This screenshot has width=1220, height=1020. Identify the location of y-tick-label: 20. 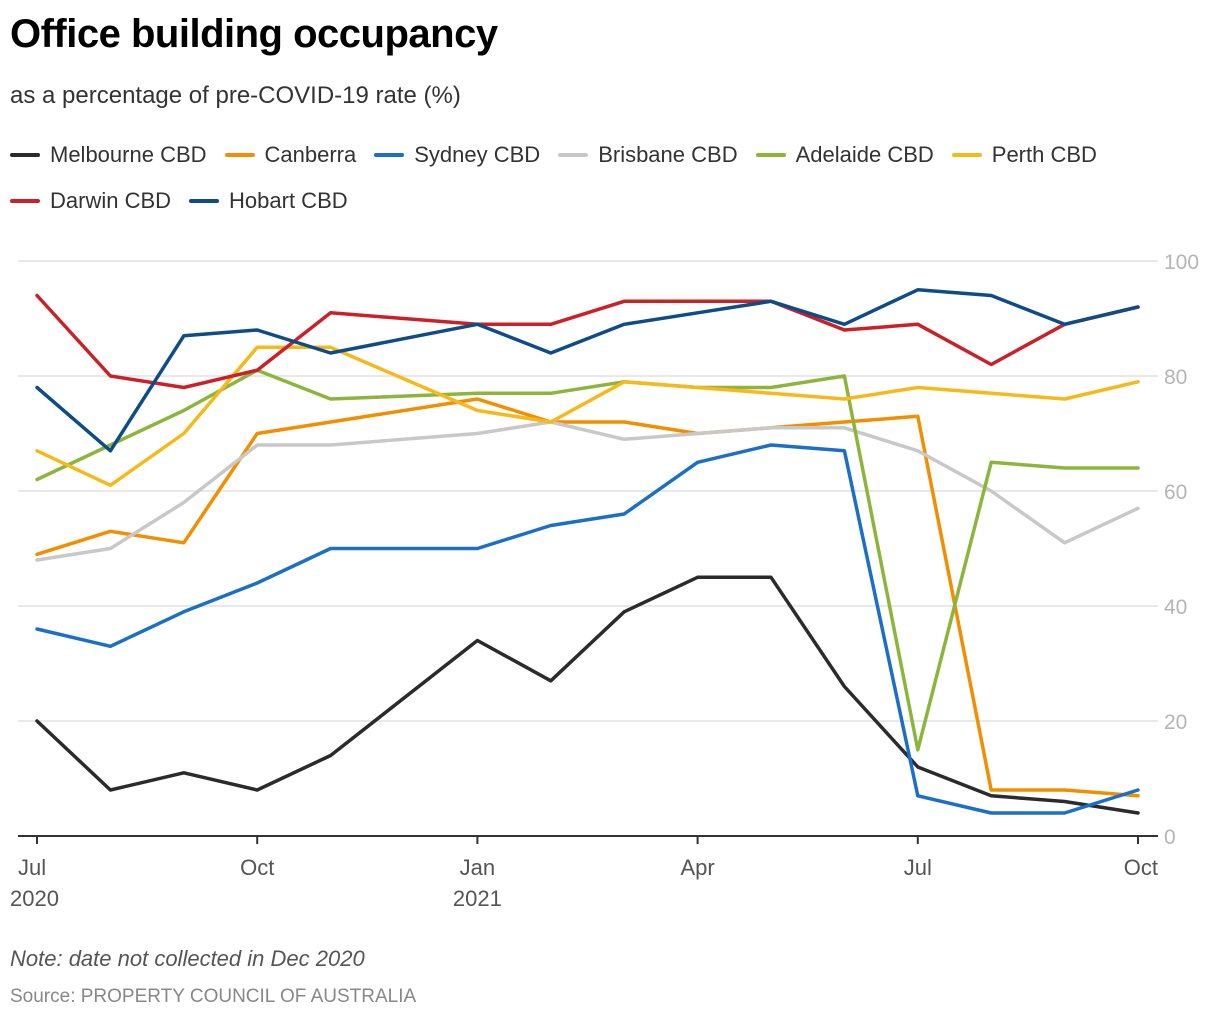
(1175, 722).